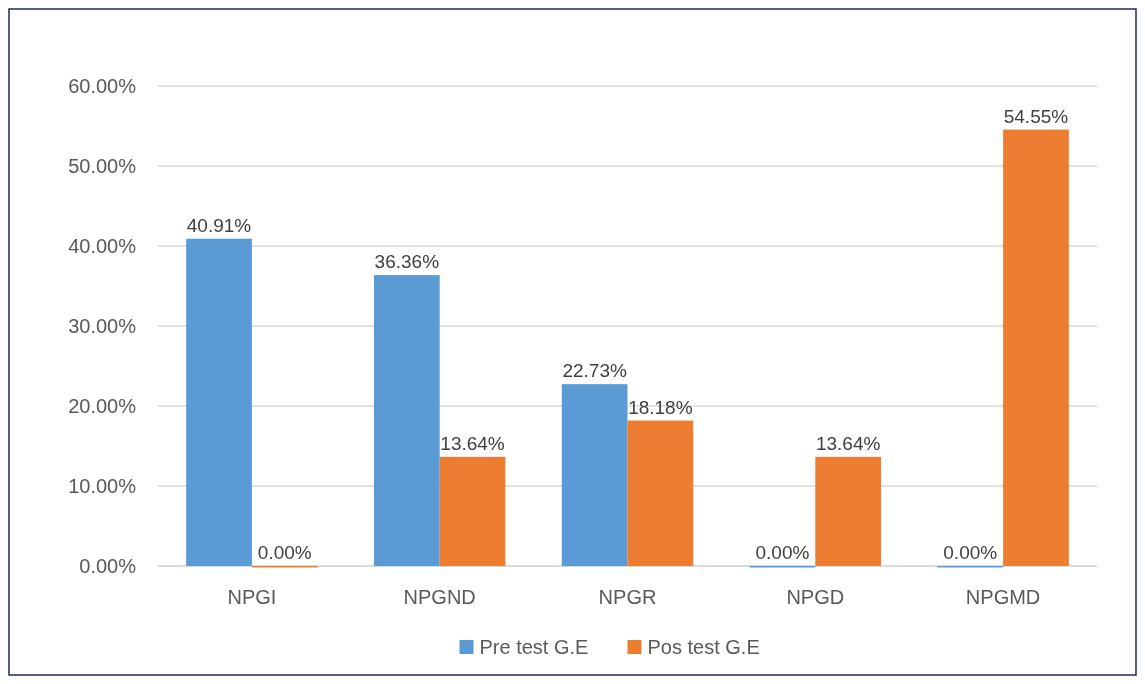  Describe the element at coordinates (102, 166) in the screenshot. I see `y-tick-label: 50.00%` at that location.